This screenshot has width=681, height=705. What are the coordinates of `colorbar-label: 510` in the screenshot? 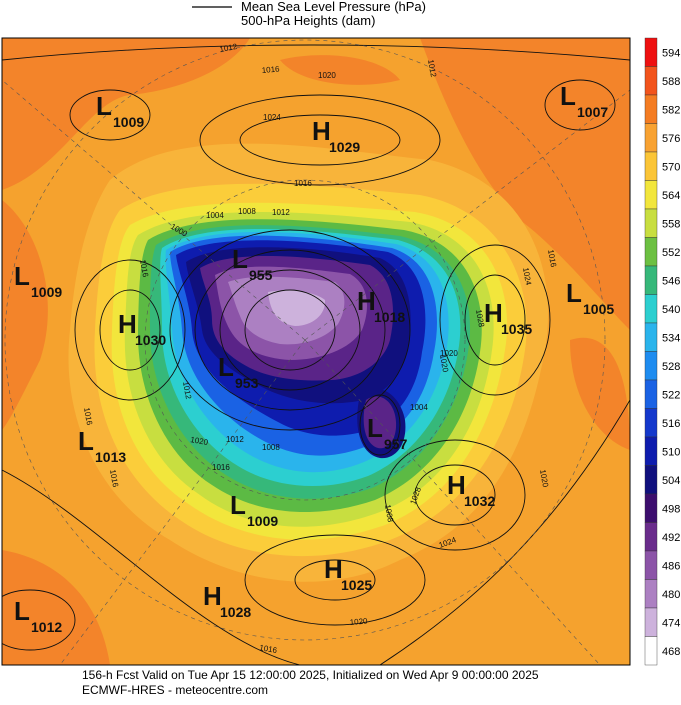 It's located at (671, 452).